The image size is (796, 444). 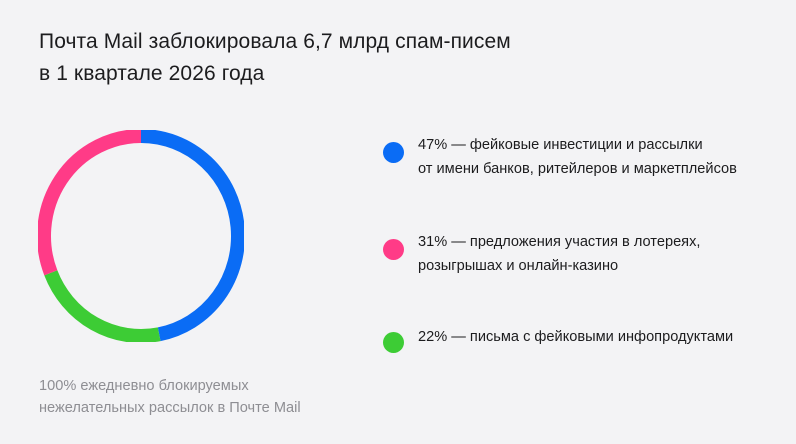 I want to click on donut-chart, so click(x=141, y=236).